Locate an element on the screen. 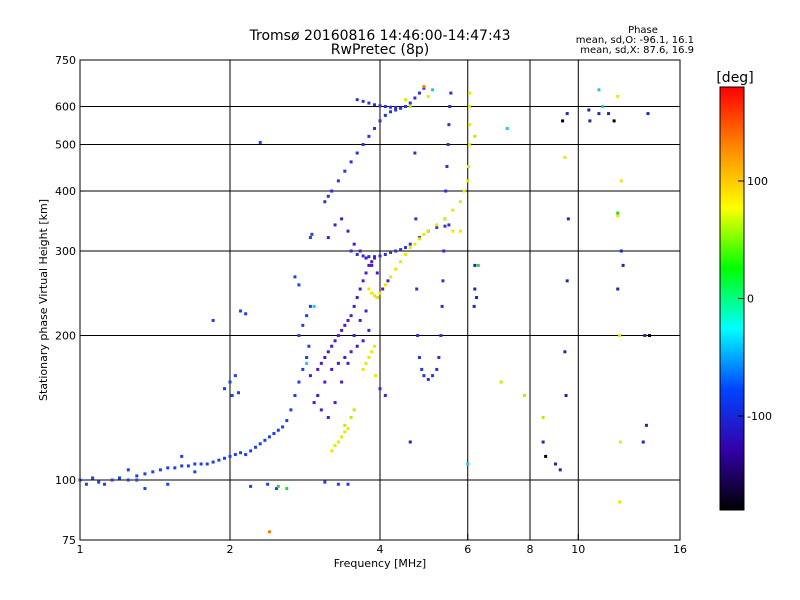  y-axis-ticks: 75 100 200 300 400 500 600 750 is located at coordinates (70, 300).